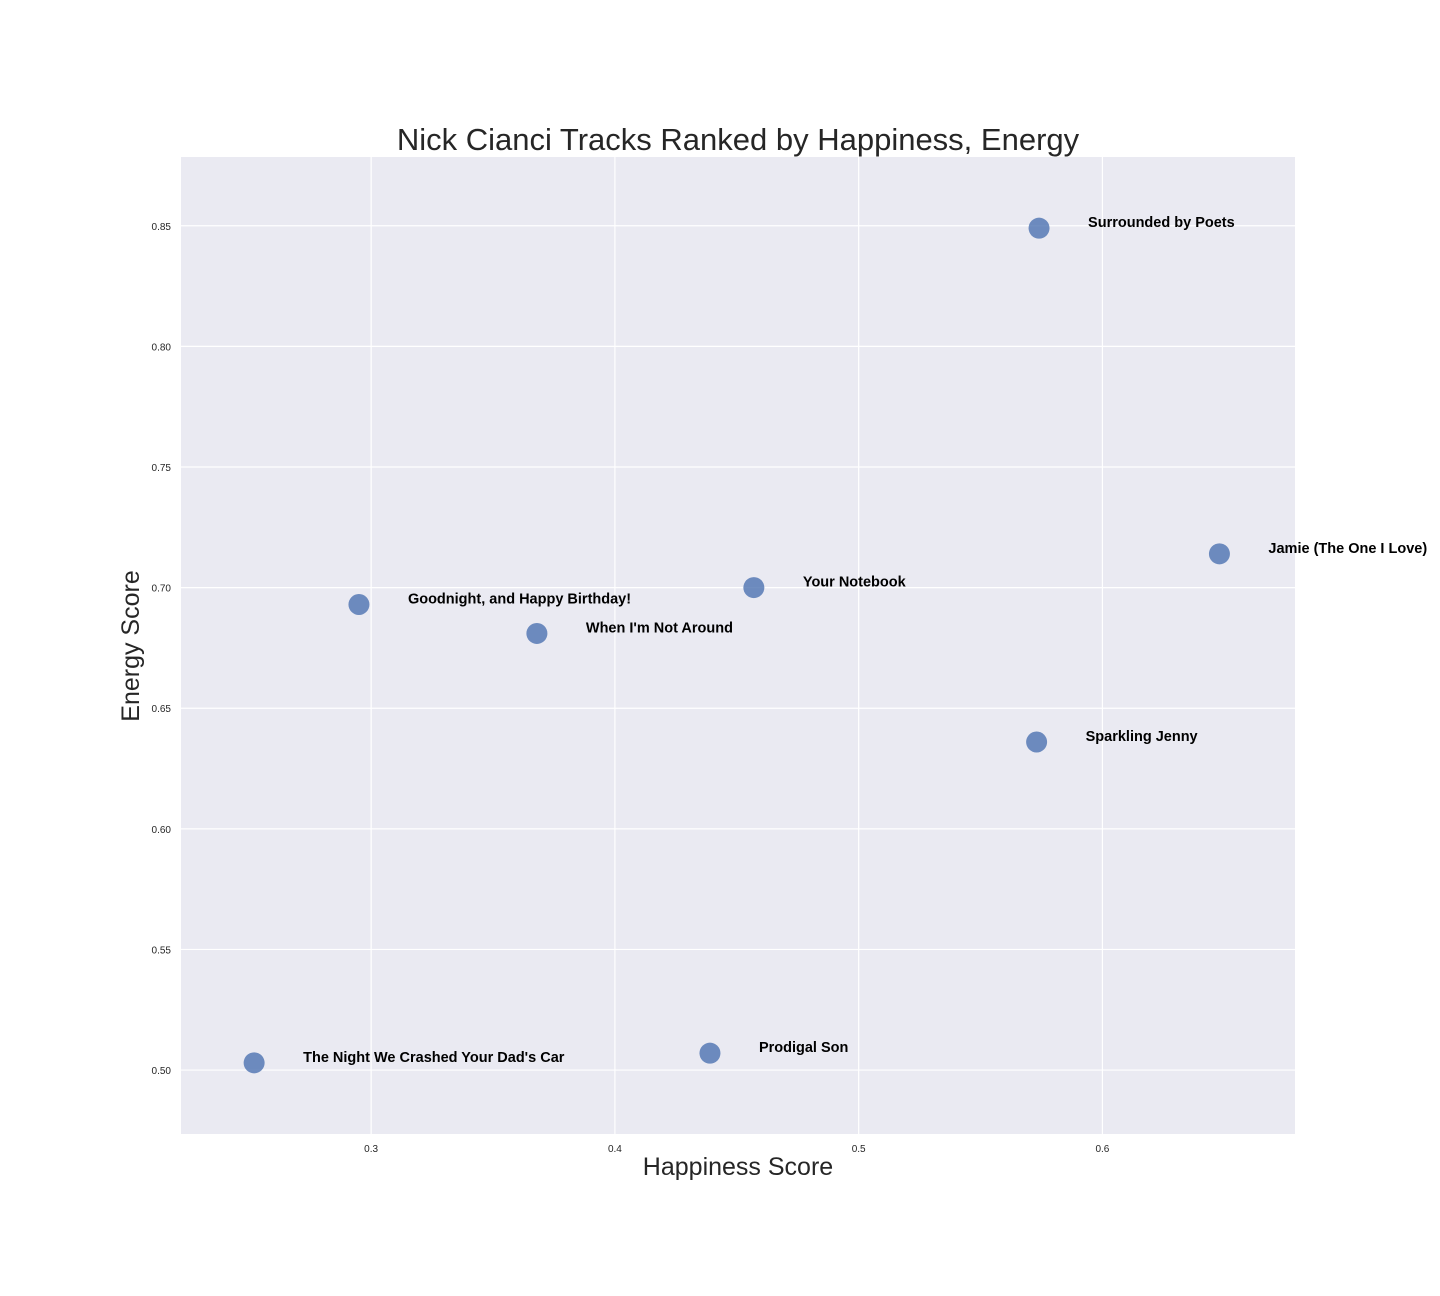  Describe the element at coordinates (162, 227) in the screenshot. I see `y-tick-label: 0.85` at that location.